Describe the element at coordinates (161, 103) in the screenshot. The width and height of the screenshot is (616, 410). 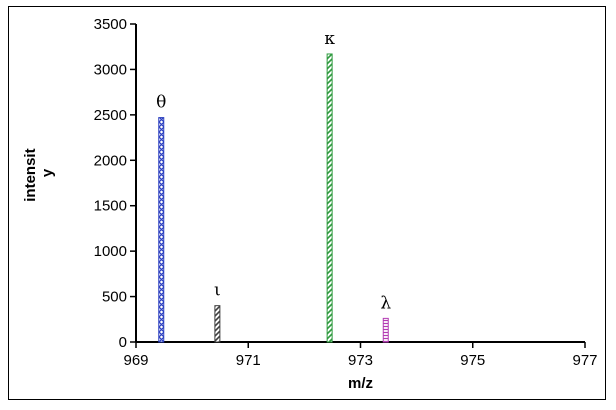
I see `peak-label: θ` at that location.